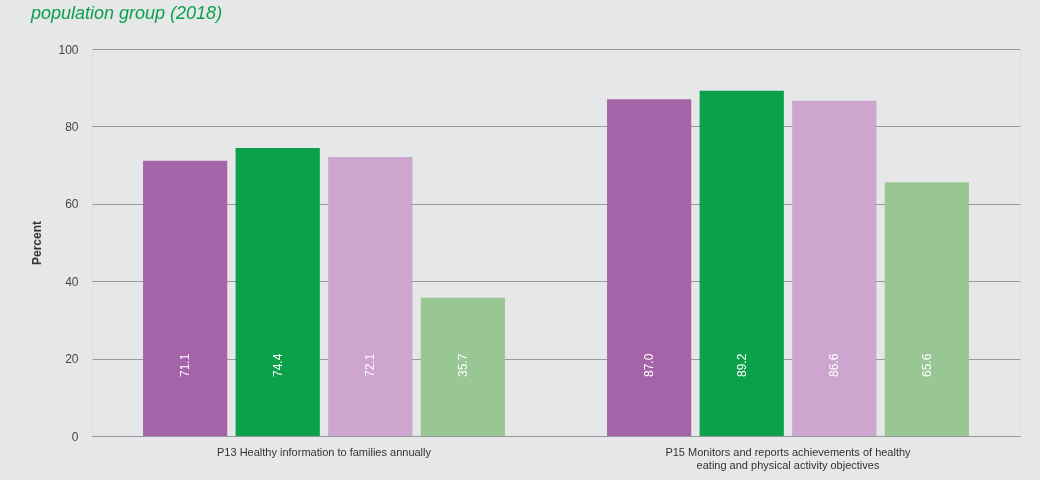 This screenshot has height=488, width=1048. I want to click on y-tick-label: 100, so click(68, 49).